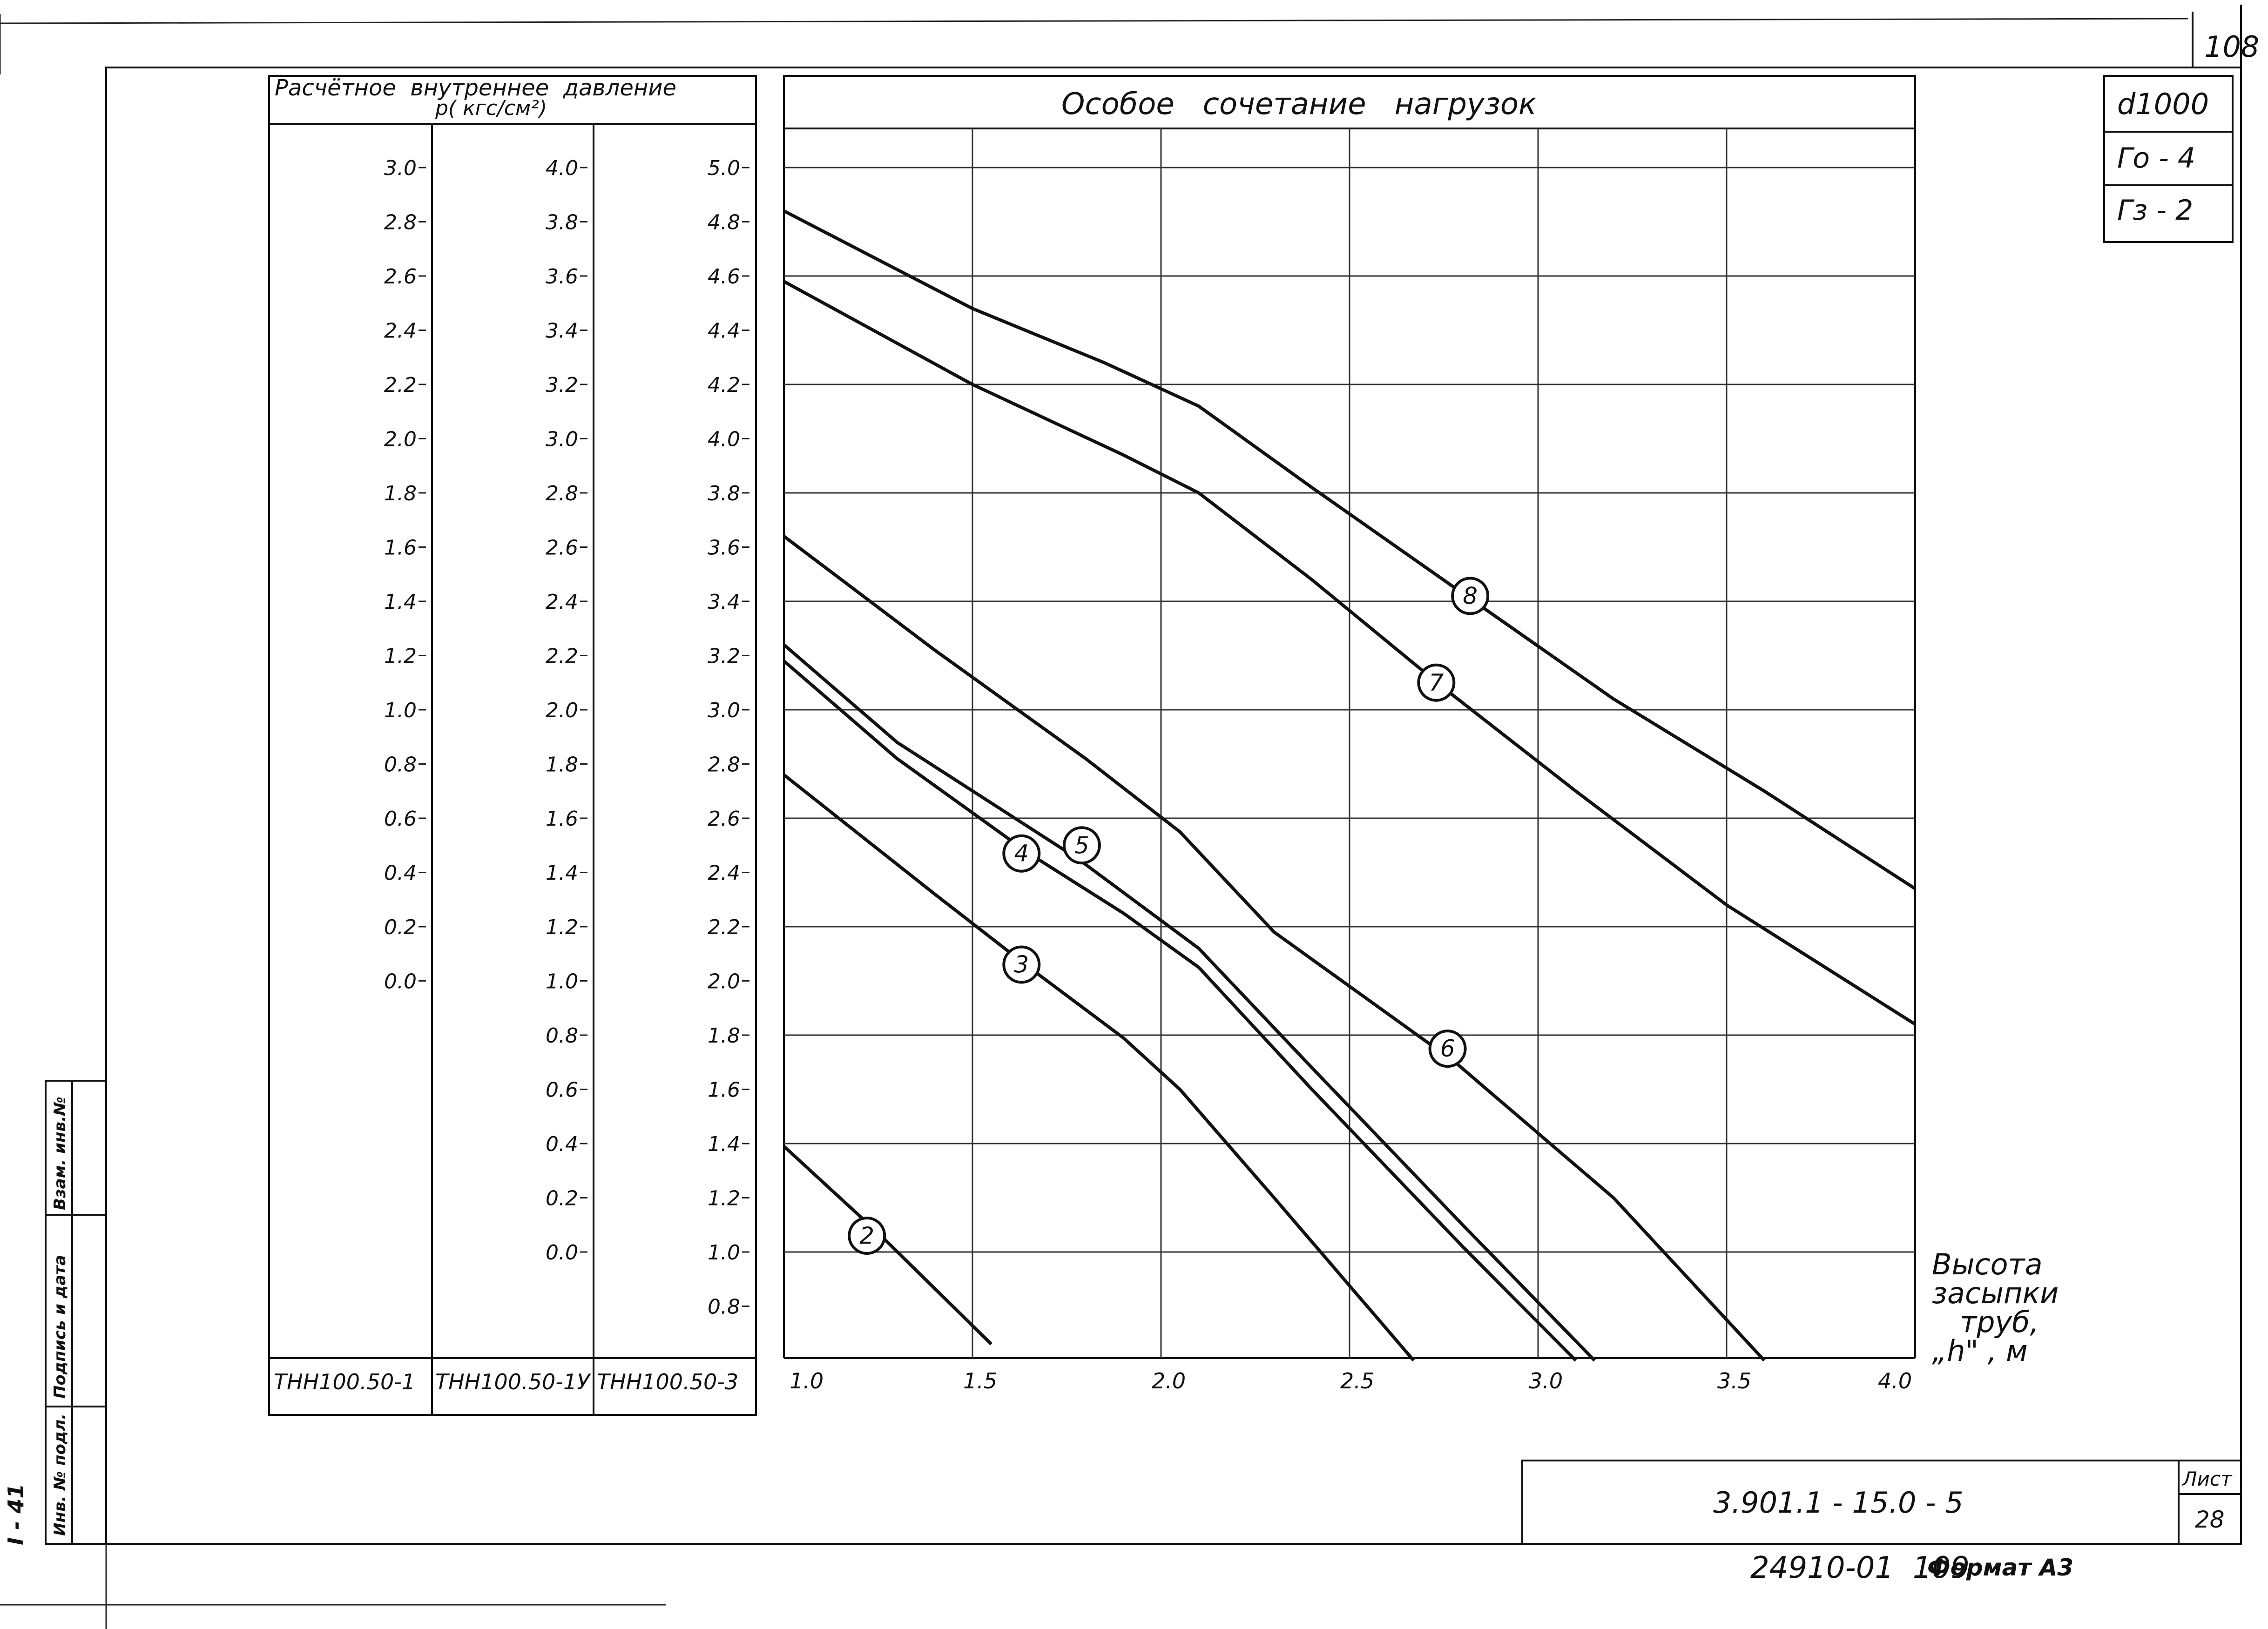  I want to click on series-label-text: 4, so click(1021, 853).